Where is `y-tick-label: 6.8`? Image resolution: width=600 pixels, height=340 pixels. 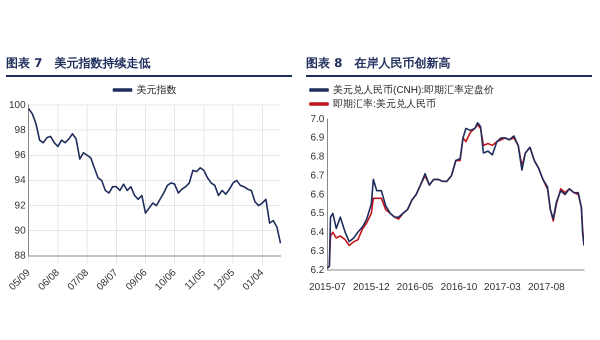
y-tick-label: 6.8 is located at coordinates (317, 157).